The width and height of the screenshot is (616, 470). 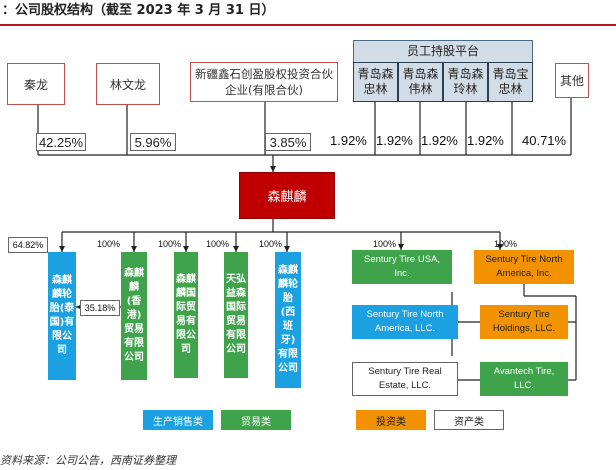 I want to click on pct-senlinglin: 1.92%, so click(x=439, y=140).